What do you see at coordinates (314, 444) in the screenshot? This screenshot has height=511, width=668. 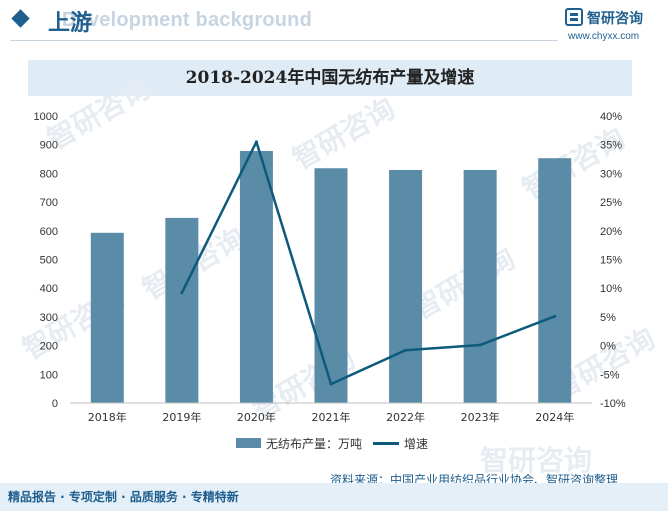 I see `legend-bar-label: 无纺布产量：万吨` at bounding box center [314, 444].